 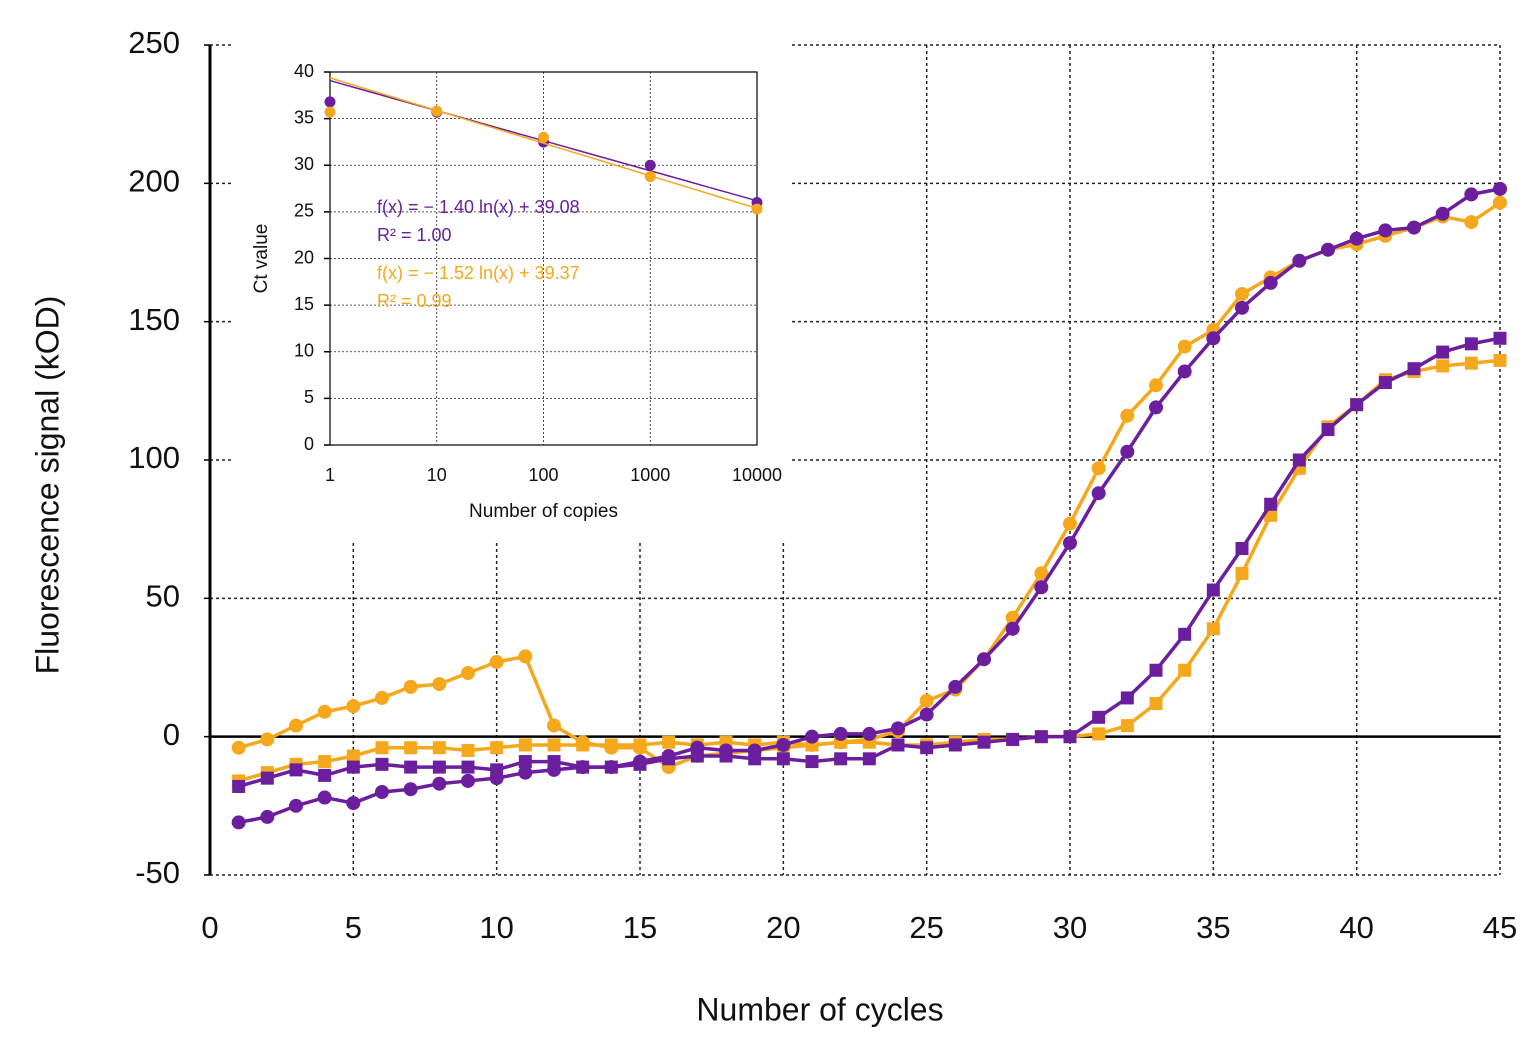 I want to click on x-tick-label: 0, so click(x=209, y=927).